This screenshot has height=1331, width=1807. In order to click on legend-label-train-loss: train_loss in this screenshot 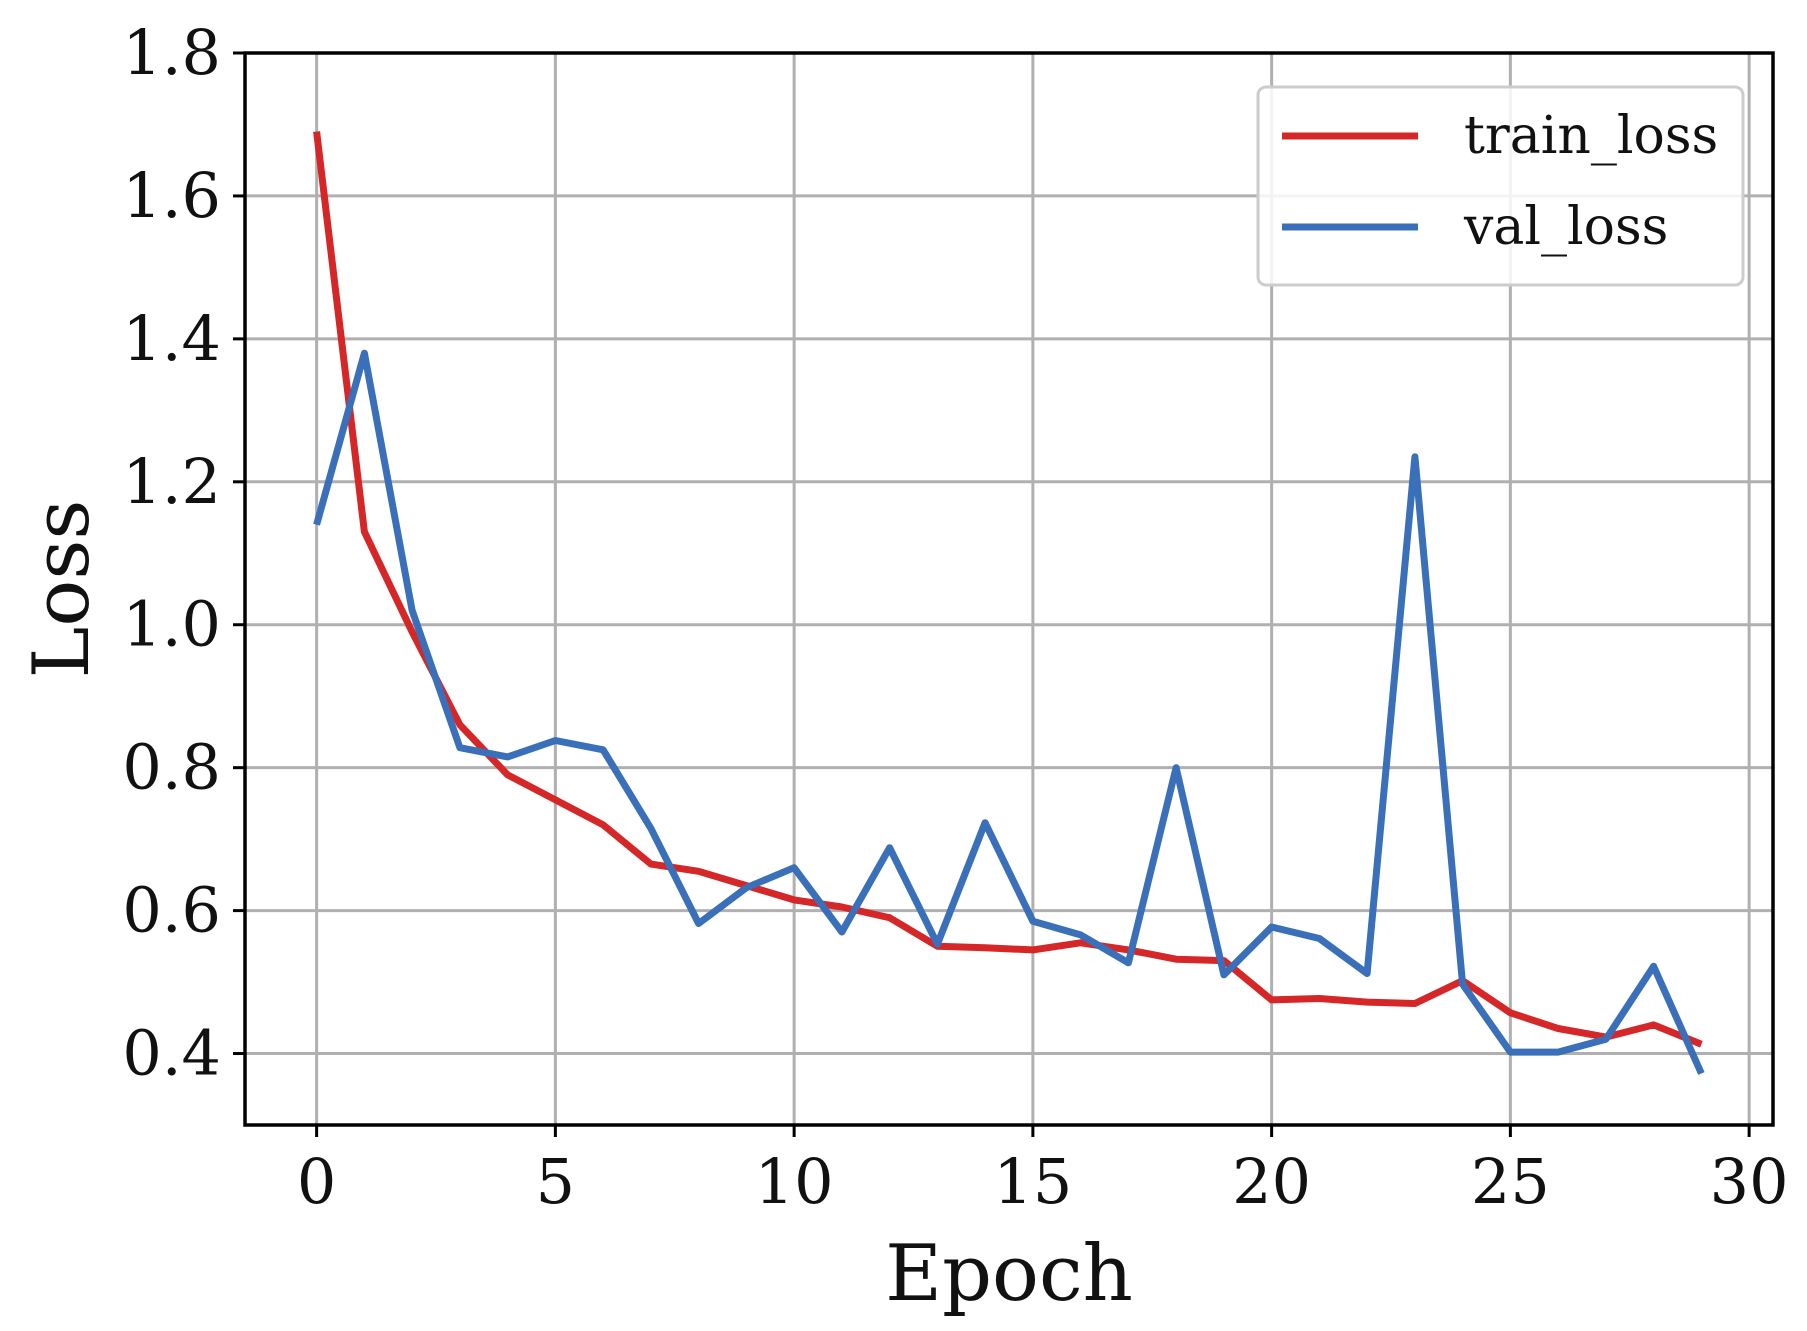, I will do `click(1591, 136)`.